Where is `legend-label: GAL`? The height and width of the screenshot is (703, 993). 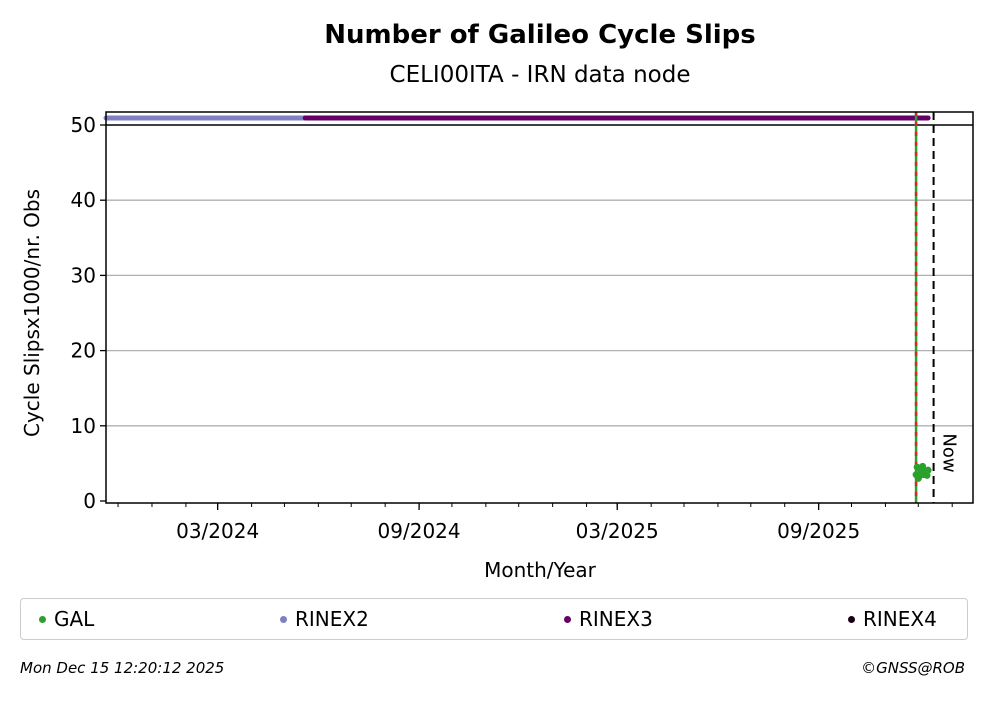 legend-label: GAL is located at coordinates (74, 619).